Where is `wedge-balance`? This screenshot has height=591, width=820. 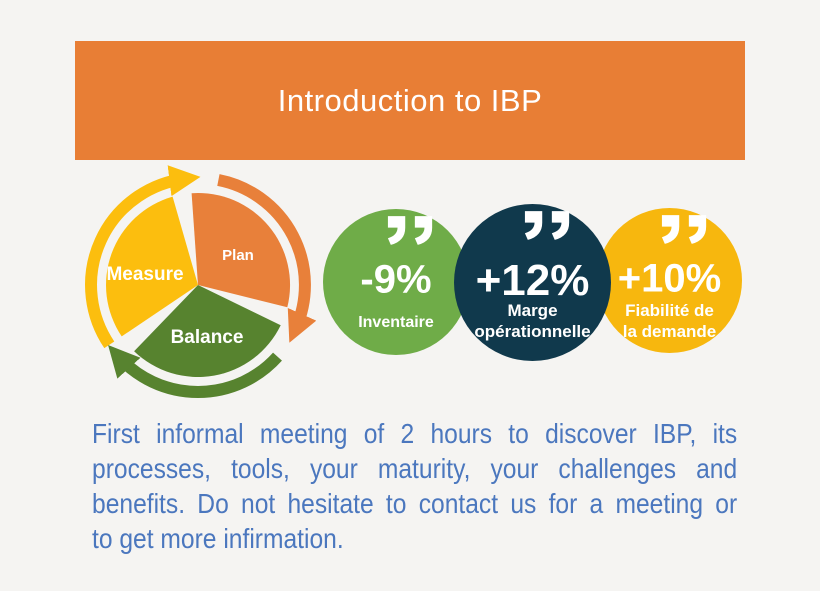 wedge-balance is located at coordinates (207, 331).